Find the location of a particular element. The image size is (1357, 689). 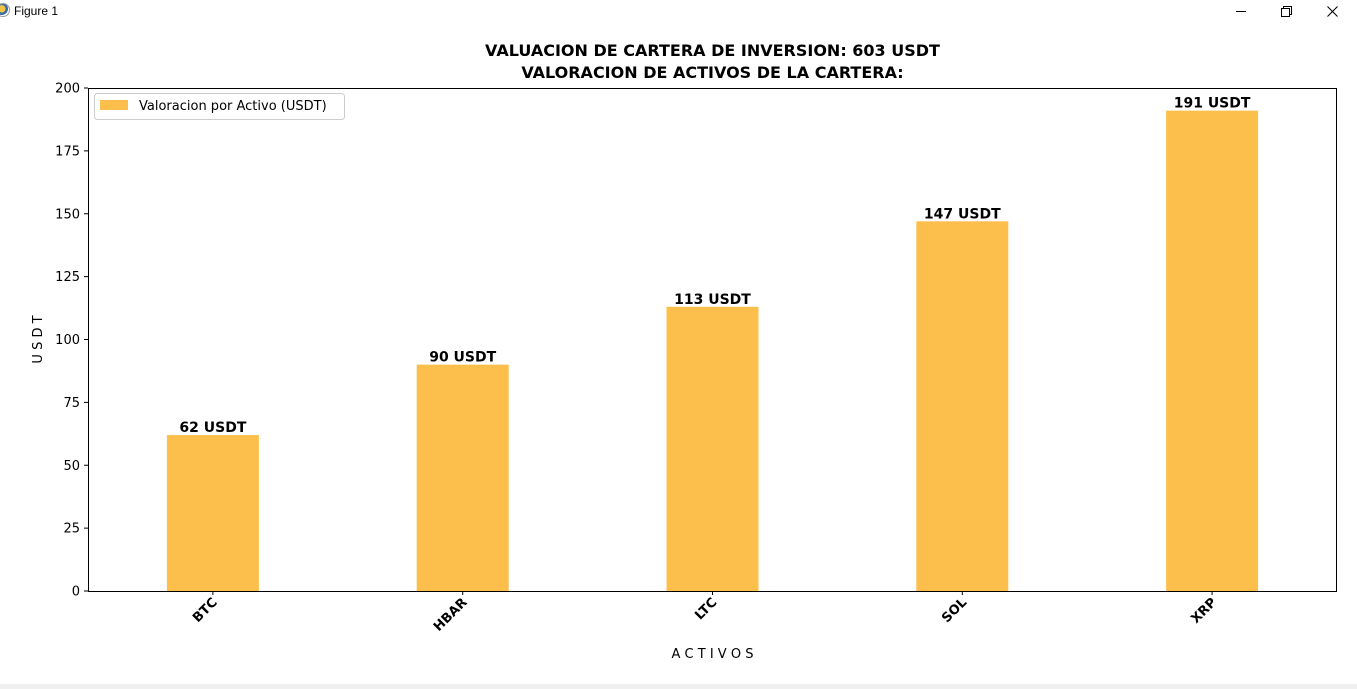

y-tick-label: 125 is located at coordinates (67, 277).